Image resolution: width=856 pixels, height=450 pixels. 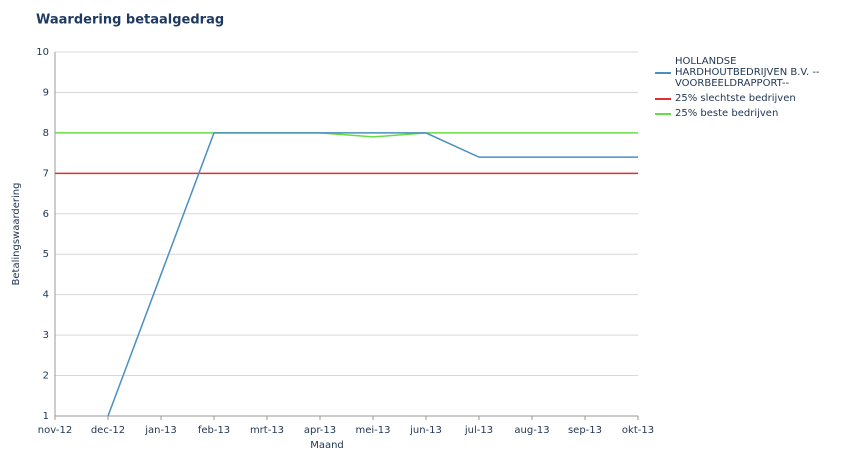 I want to click on x-tick-label: nov-12, so click(x=55, y=430).